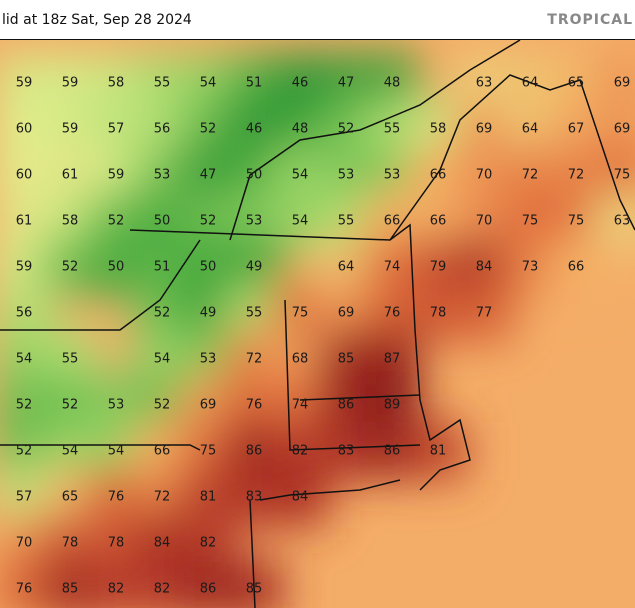  I want to click on temperature-label: 68, so click(300, 359).